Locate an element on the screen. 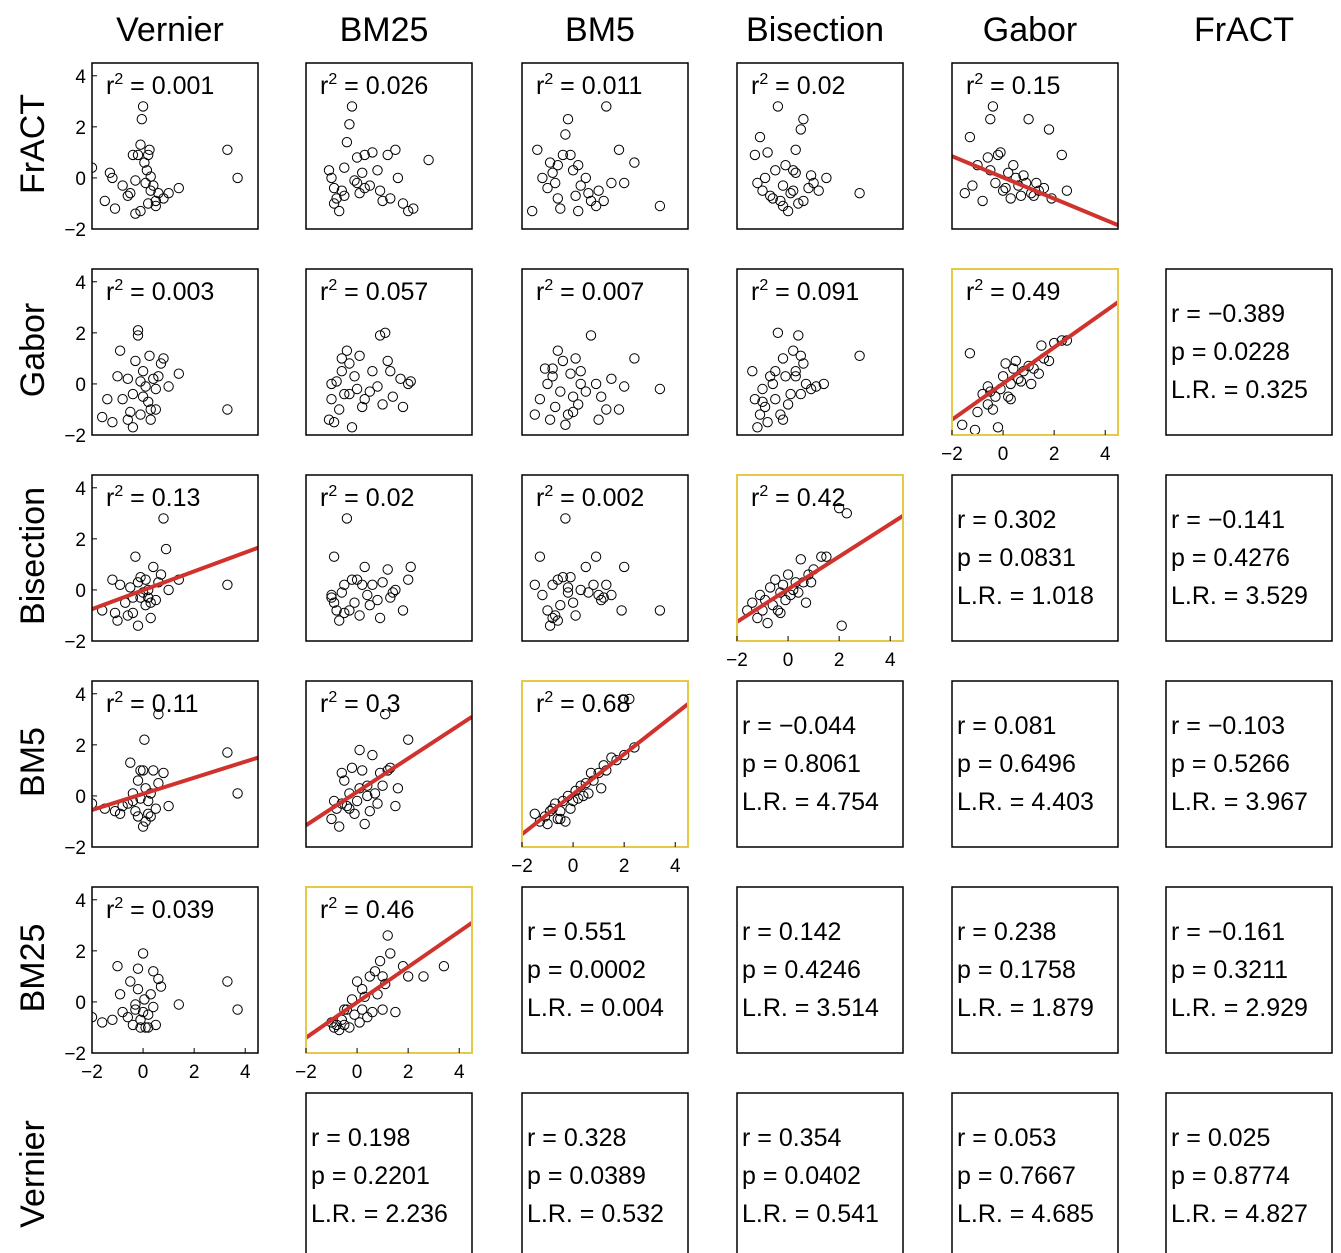 The image size is (1341, 1253). p-value: p = 0.8061 is located at coordinates (801, 764).